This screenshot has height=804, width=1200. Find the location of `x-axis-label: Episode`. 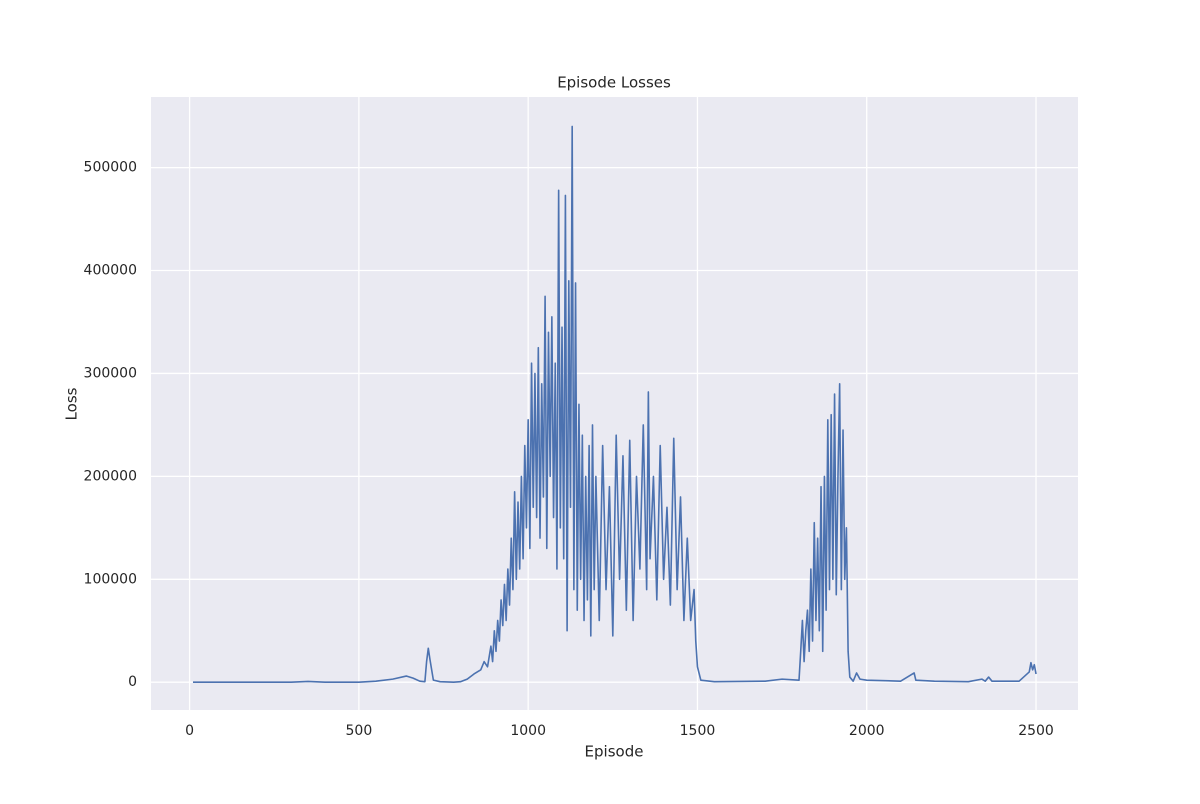

x-axis-label: Episode is located at coordinates (614, 752).